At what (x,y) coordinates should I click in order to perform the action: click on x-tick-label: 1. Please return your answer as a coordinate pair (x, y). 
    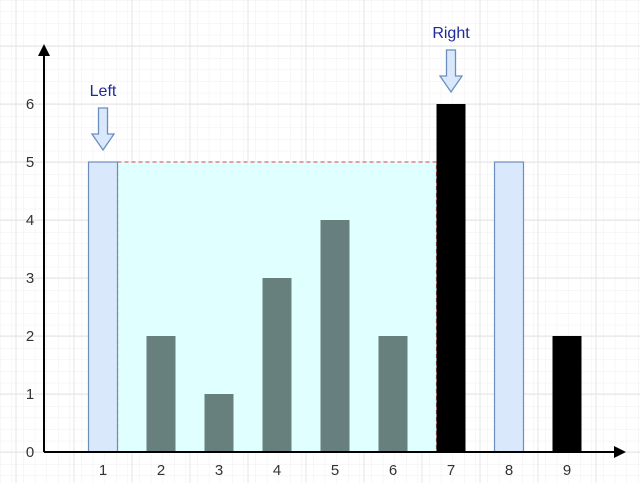
    Looking at the image, I should click on (103, 470).